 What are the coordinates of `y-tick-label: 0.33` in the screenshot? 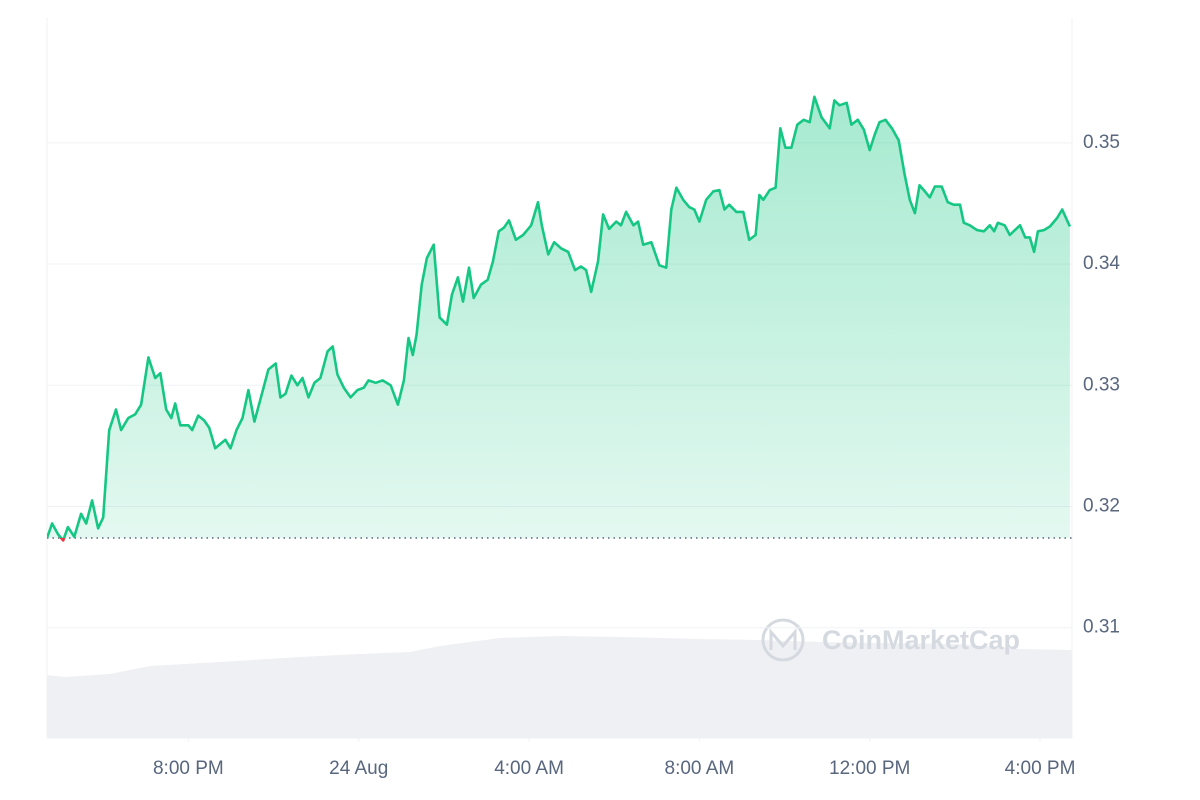 It's located at (1101, 384).